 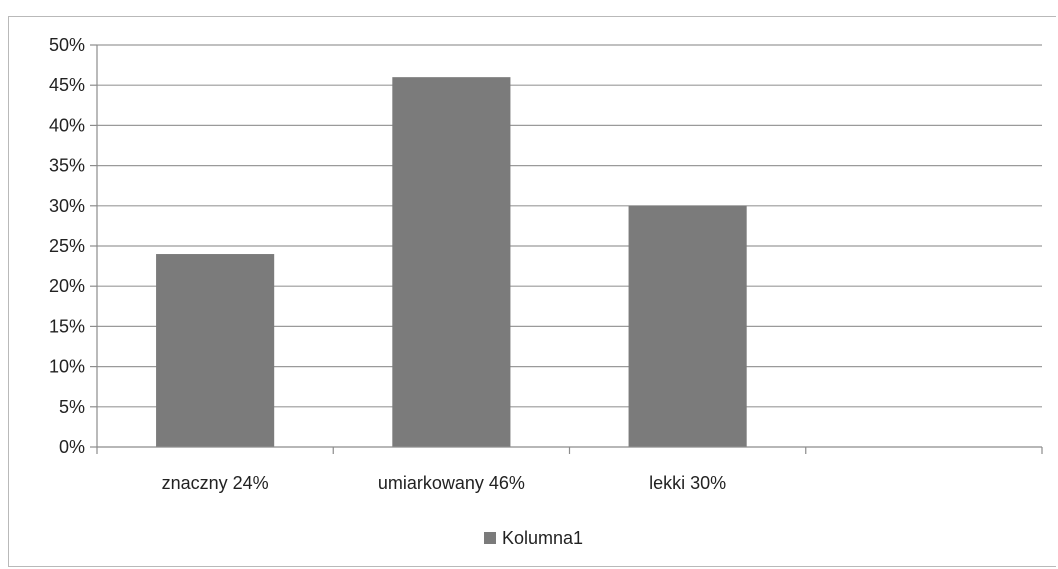 I want to click on y-tick-label: 15%, so click(x=67, y=326).